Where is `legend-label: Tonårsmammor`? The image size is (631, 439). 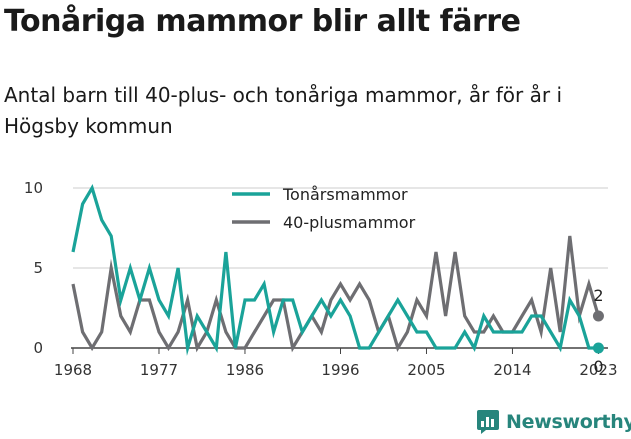 legend-label: Tonårsmammor is located at coordinates (345, 194).